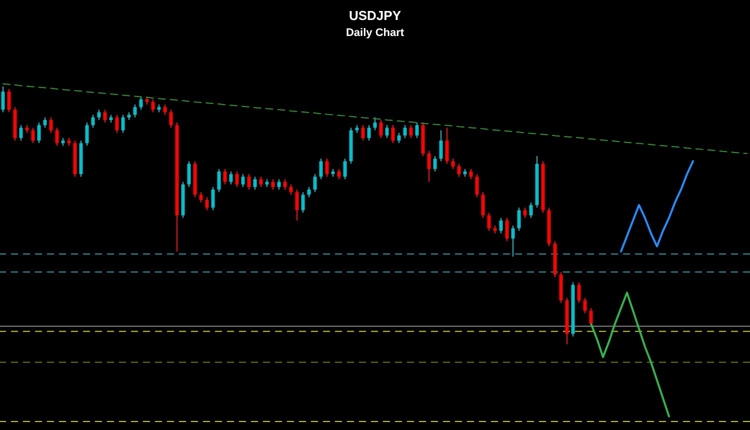 This screenshot has height=430, width=750. Describe the element at coordinates (375, 33) in the screenshot. I see `chart-subtitle: Daily Chart` at that location.